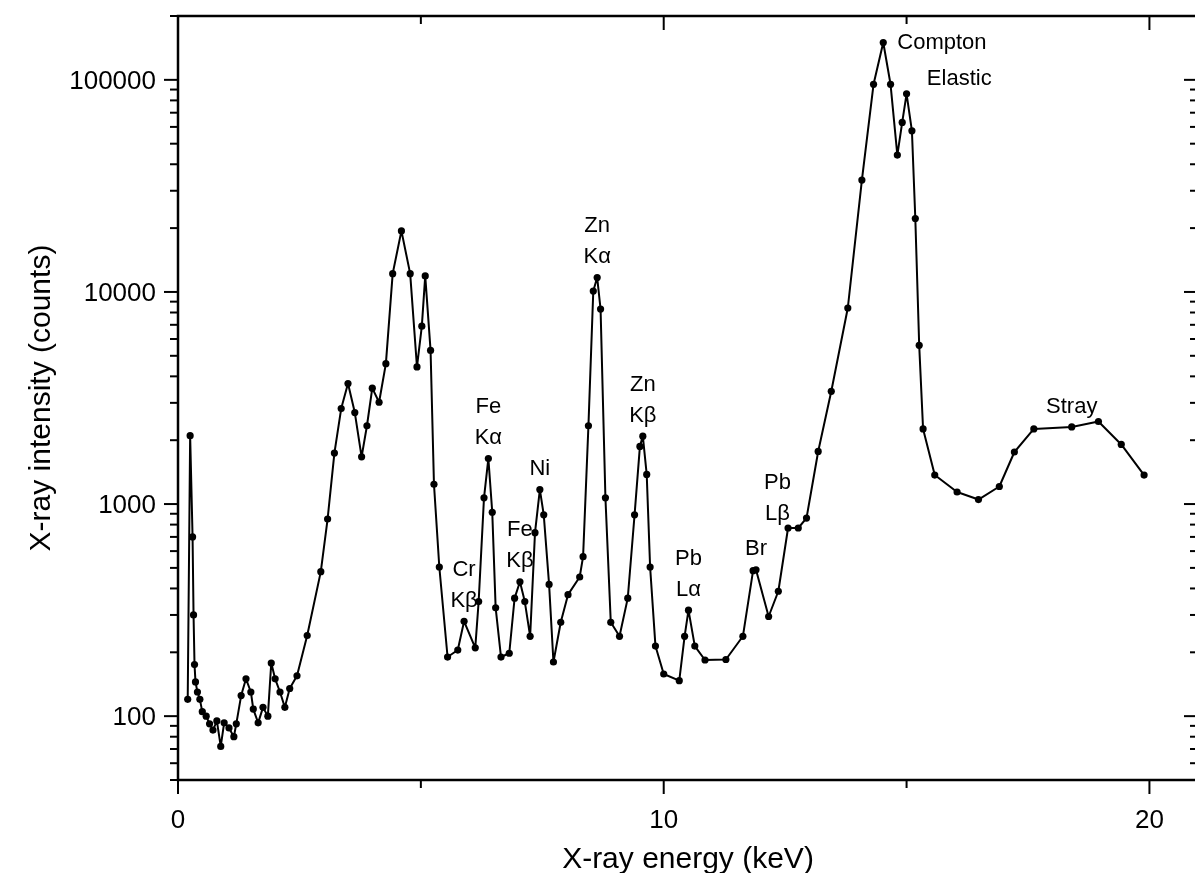 Image resolution: width=1195 pixels, height=873 pixels. I want to click on annotation: Pb Lβ, so click(777, 496).